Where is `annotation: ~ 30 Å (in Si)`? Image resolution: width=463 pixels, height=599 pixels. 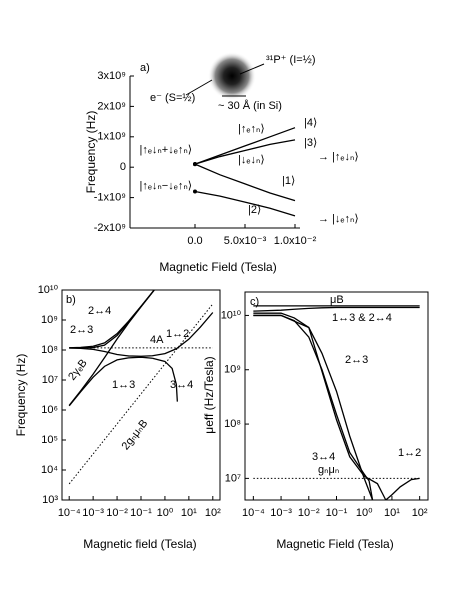
annotation: ~ 30 Å (in Si) is located at coordinates (250, 105).